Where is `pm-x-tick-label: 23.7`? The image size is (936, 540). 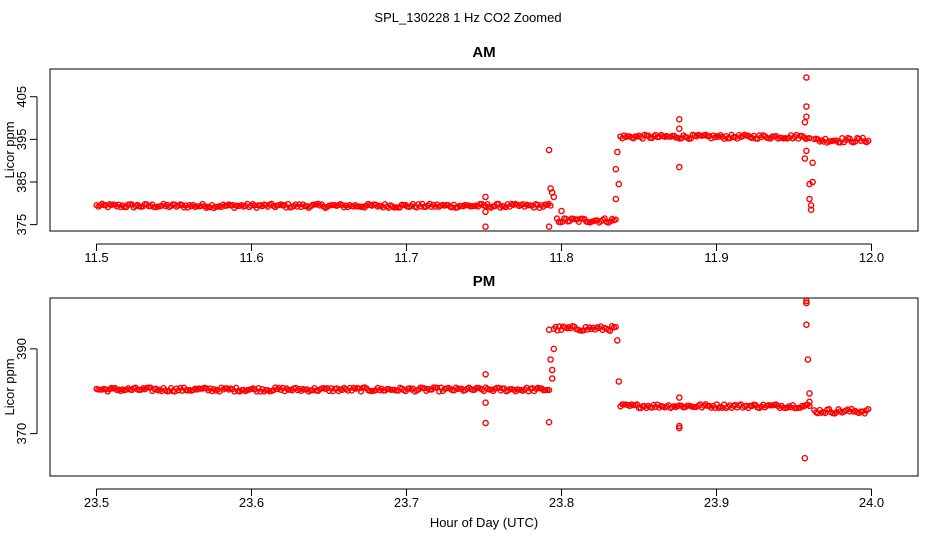
pm-x-tick-label: 23.7 is located at coordinates (406, 502).